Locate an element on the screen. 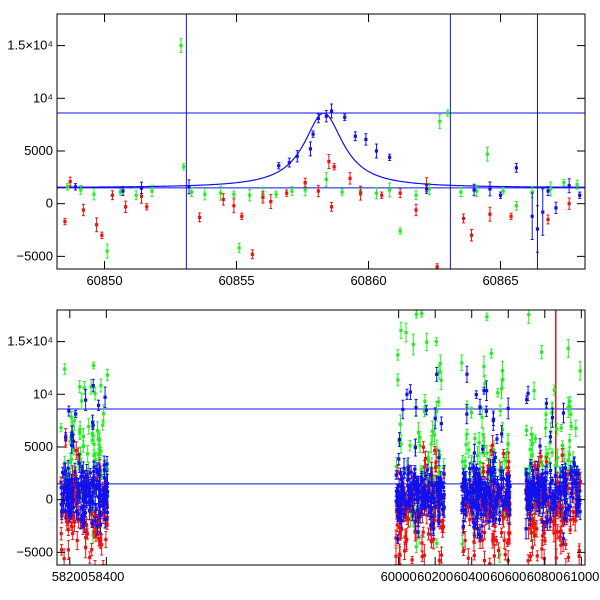 This screenshot has width=600, height=600. top-ytick-label-3: 10⁴ is located at coordinates (43, 97).